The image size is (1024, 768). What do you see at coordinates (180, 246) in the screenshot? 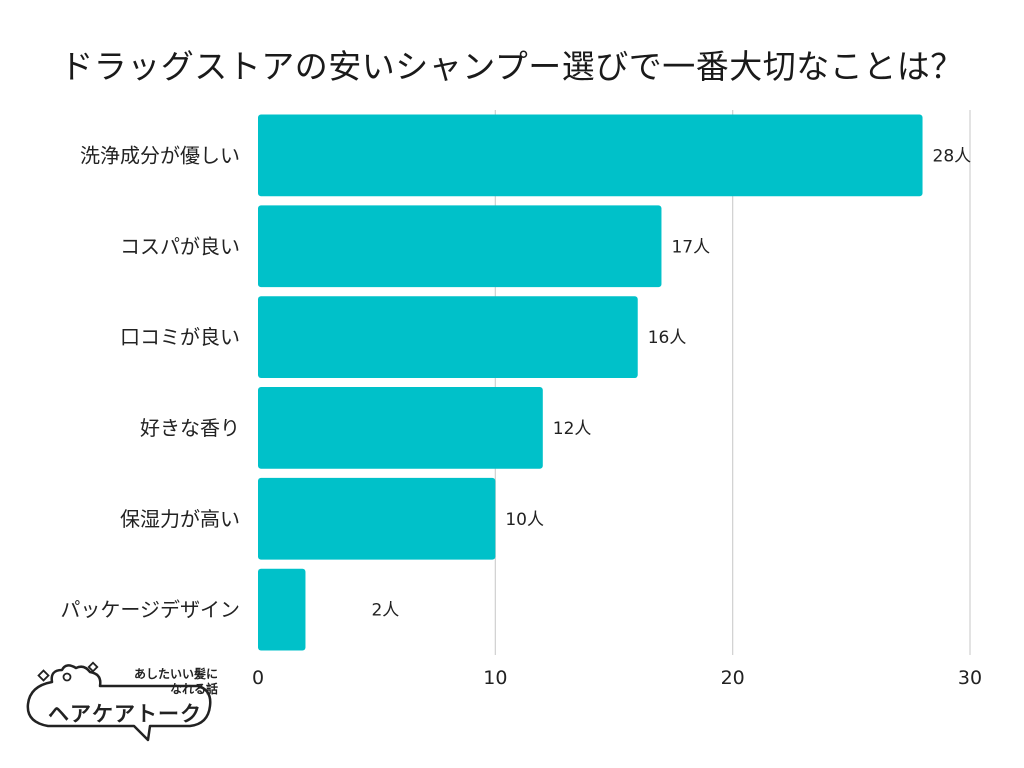
I see `category-label: コスパが良い` at bounding box center [180, 246].